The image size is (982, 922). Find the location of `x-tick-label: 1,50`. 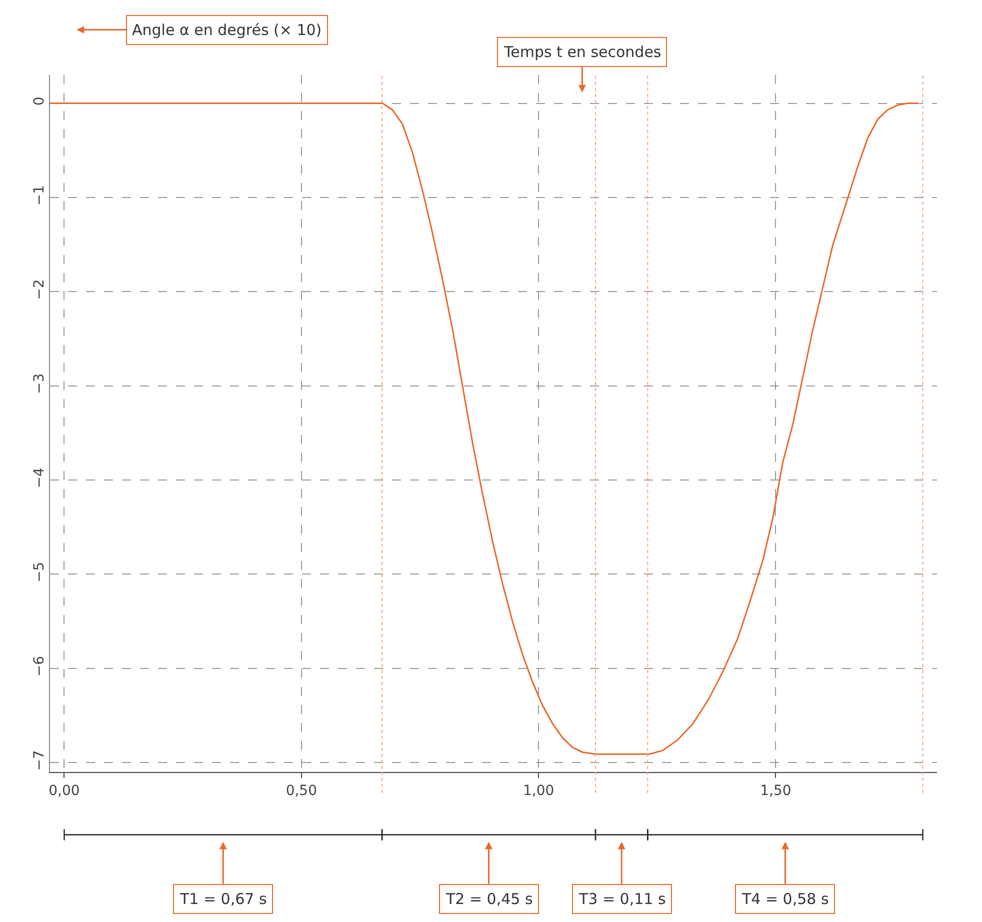

x-tick-label: 1,50 is located at coordinates (776, 790).